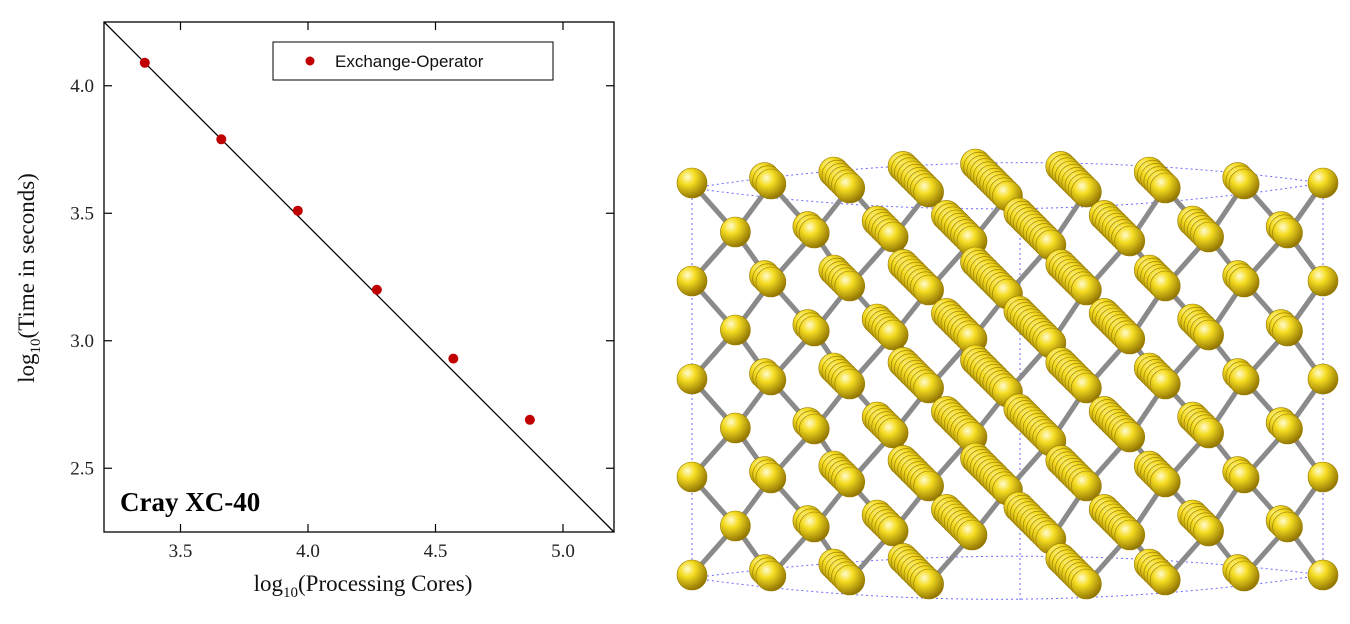  I want to click on legend-box, so click(413, 61).